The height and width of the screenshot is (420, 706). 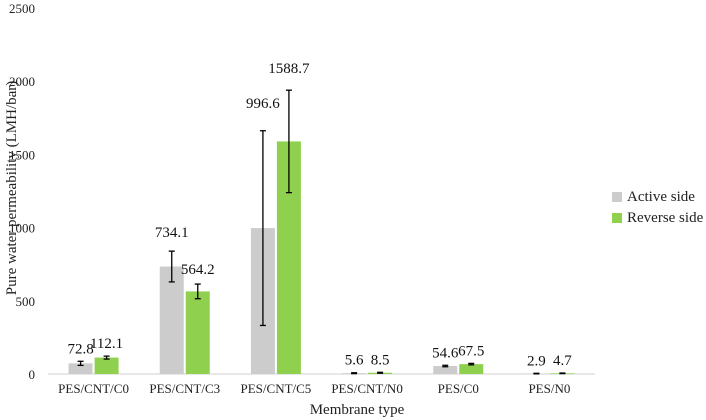 What do you see at coordinates (661, 197) in the screenshot?
I see `legend-label-0: Active side` at bounding box center [661, 197].